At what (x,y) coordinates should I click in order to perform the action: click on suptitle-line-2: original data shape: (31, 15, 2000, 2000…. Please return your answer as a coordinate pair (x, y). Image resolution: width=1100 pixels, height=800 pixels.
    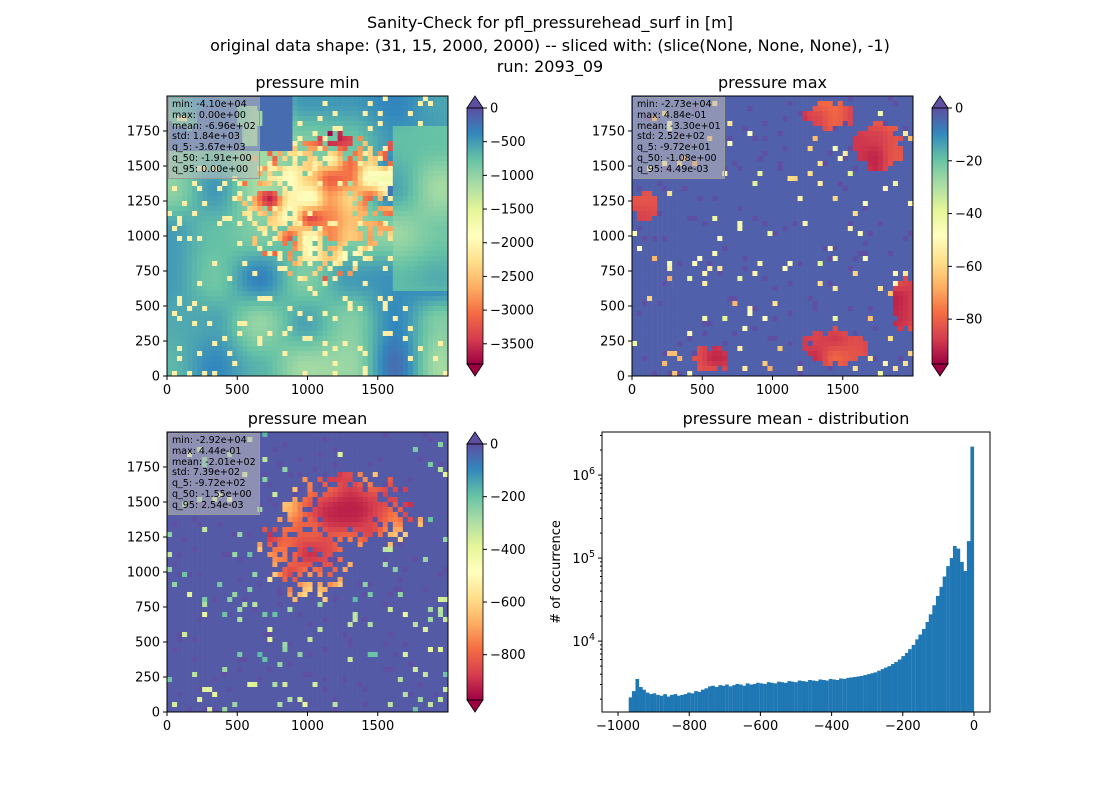
    Looking at the image, I should click on (550, 45).